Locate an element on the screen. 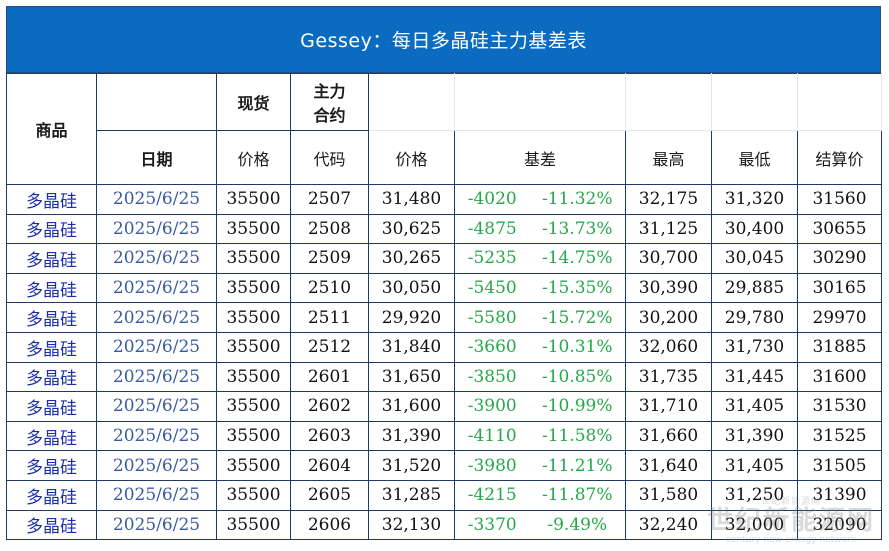 This screenshot has height=551, width=889. cell-high: 30,200 is located at coordinates (668, 317).